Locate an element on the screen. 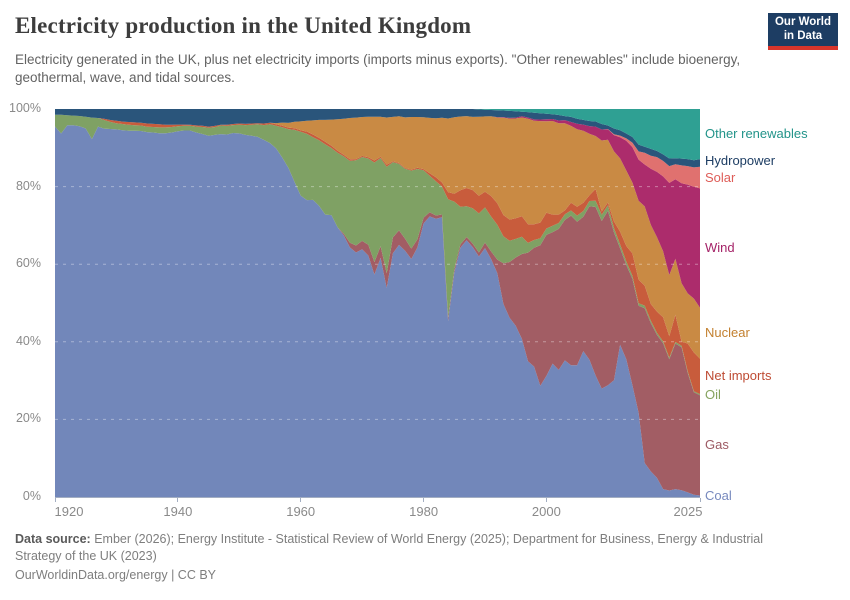 This screenshot has height=600, width=850. x-tick-label-2000: 2000 is located at coordinates (546, 511).